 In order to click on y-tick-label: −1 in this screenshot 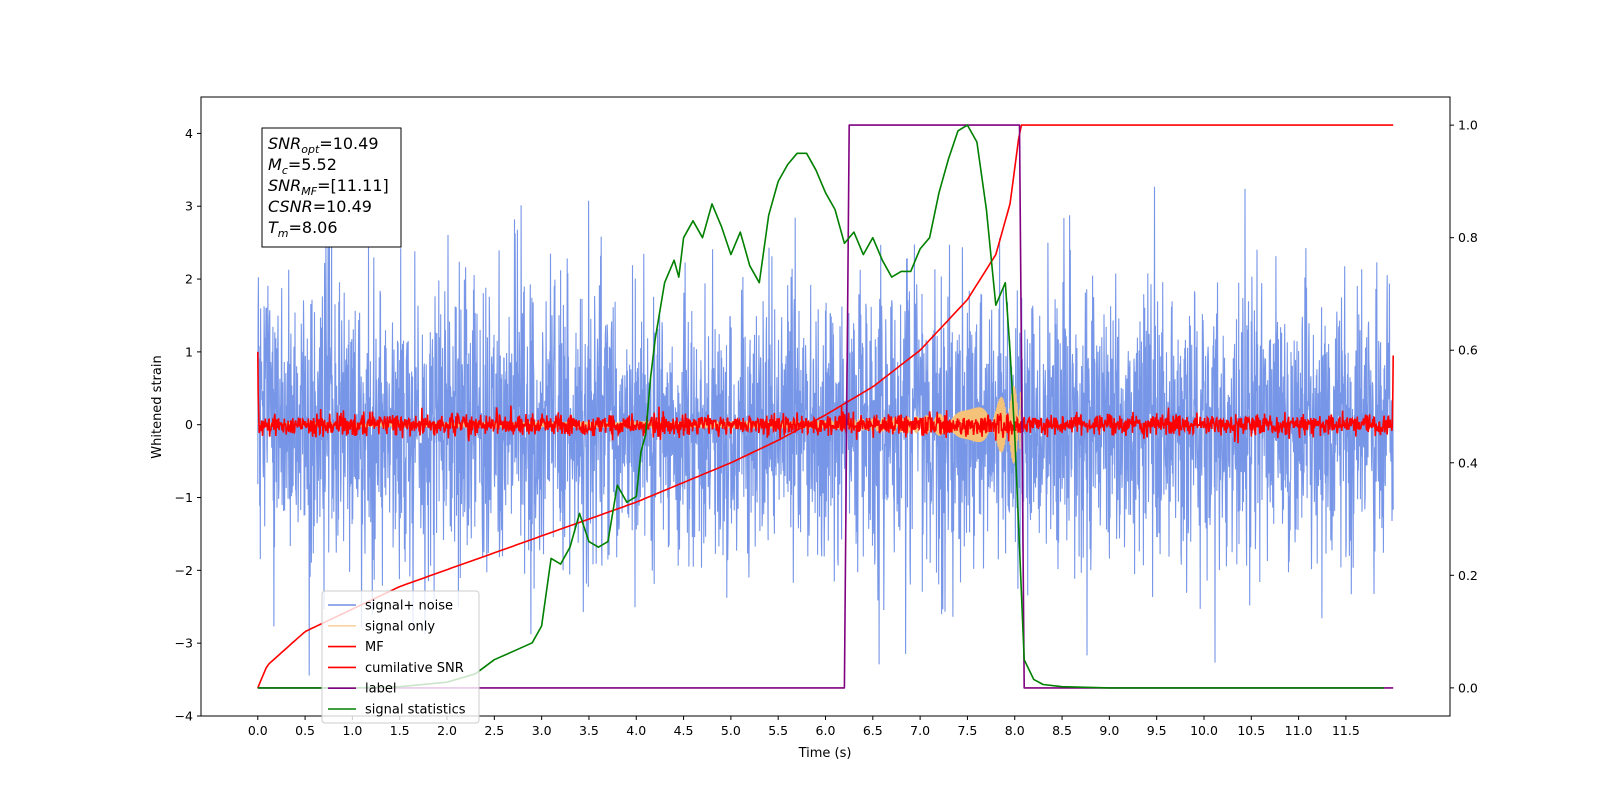, I will do `click(184, 497)`.